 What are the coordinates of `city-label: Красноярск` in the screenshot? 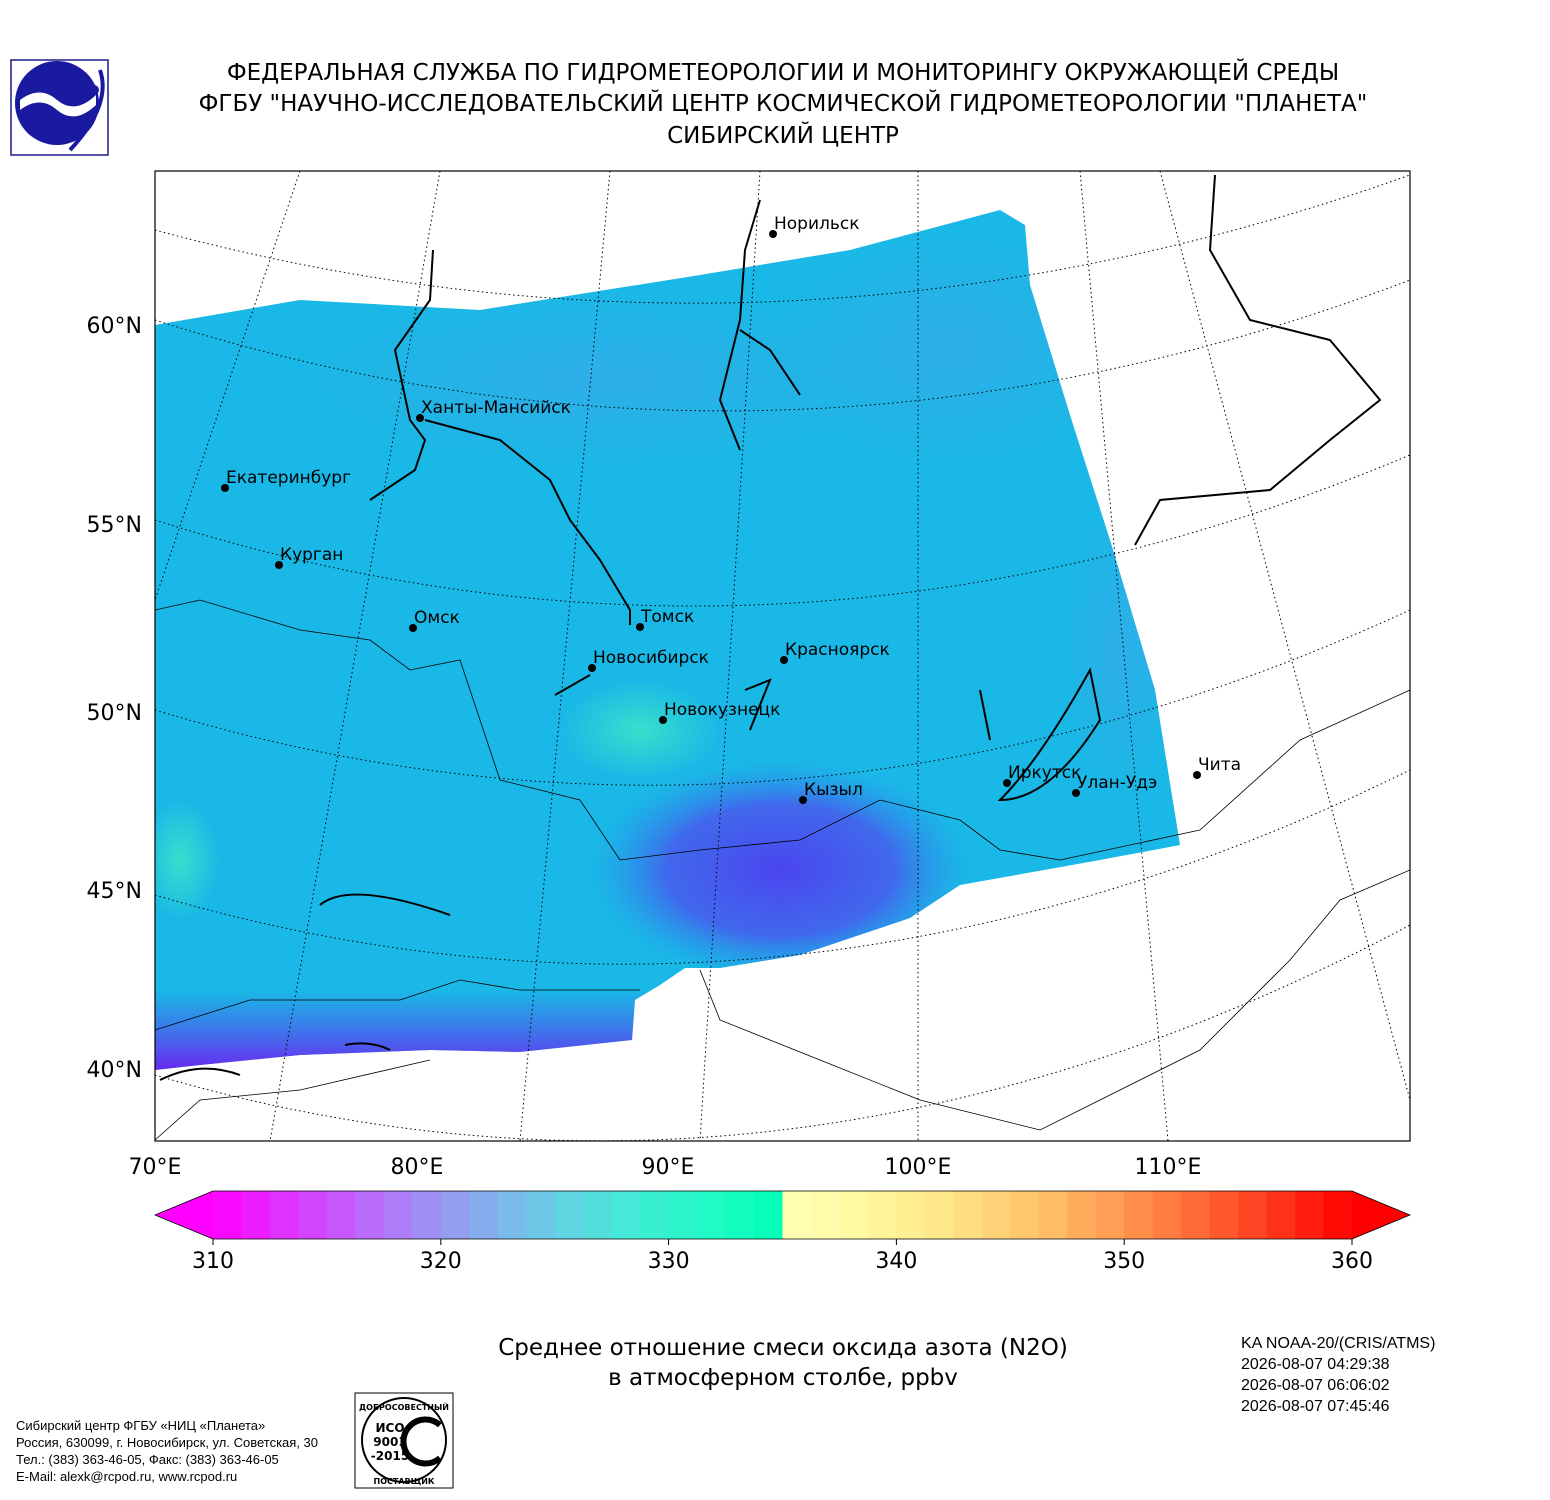 It's located at (837, 650).